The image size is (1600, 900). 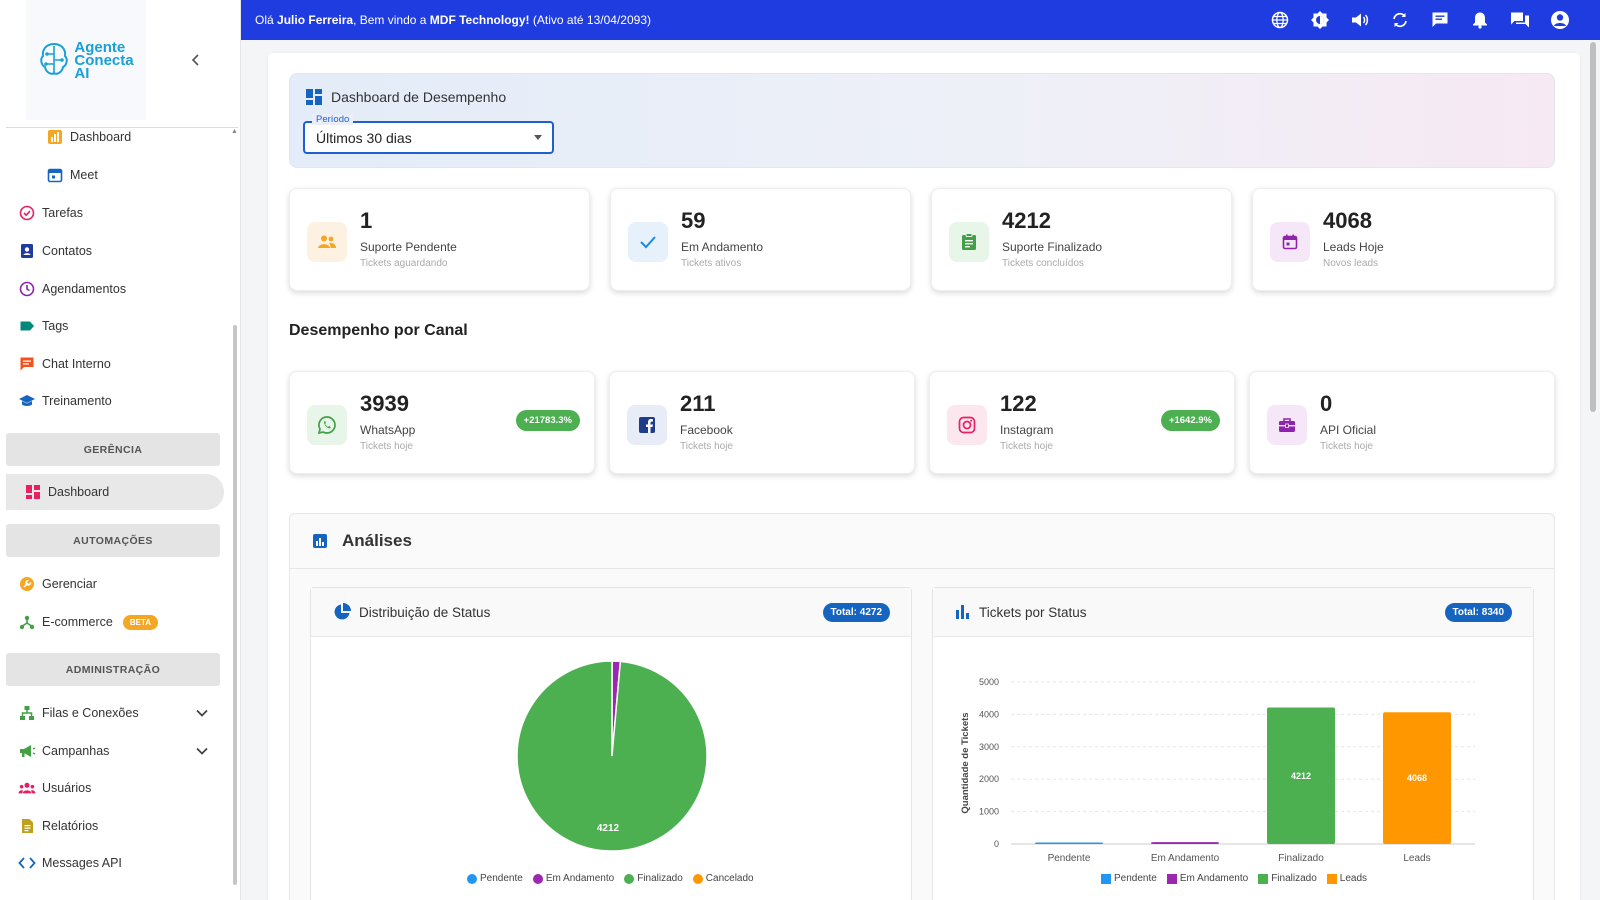 What do you see at coordinates (1400, 20) in the screenshot?
I see `refresh-icon` at bounding box center [1400, 20].